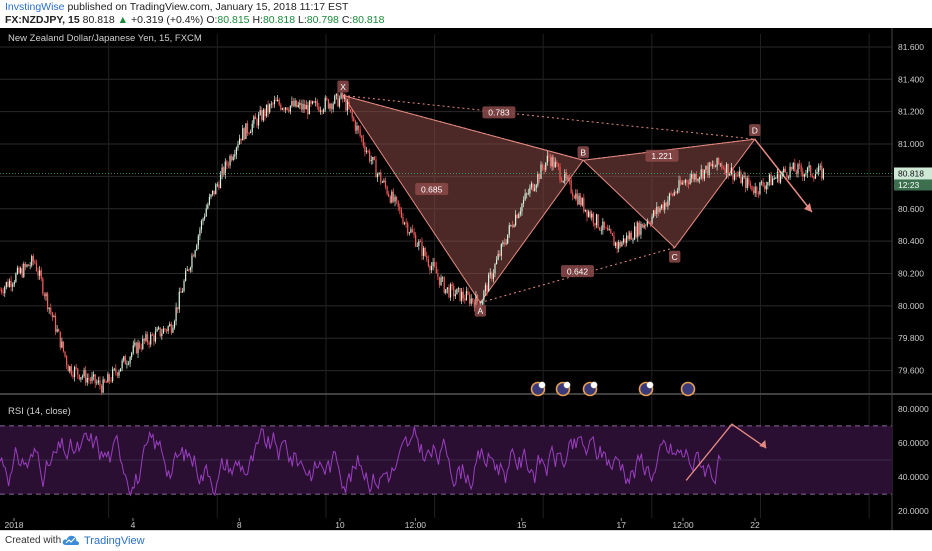 The image size is (932, 551). I want to click on open-value: 80.815, so click(233, 20).